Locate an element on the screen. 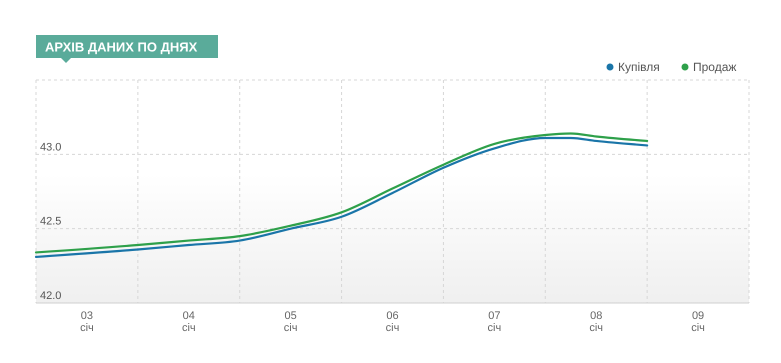  x-tick-label: 03 січ is located at coordinates (87, 322).